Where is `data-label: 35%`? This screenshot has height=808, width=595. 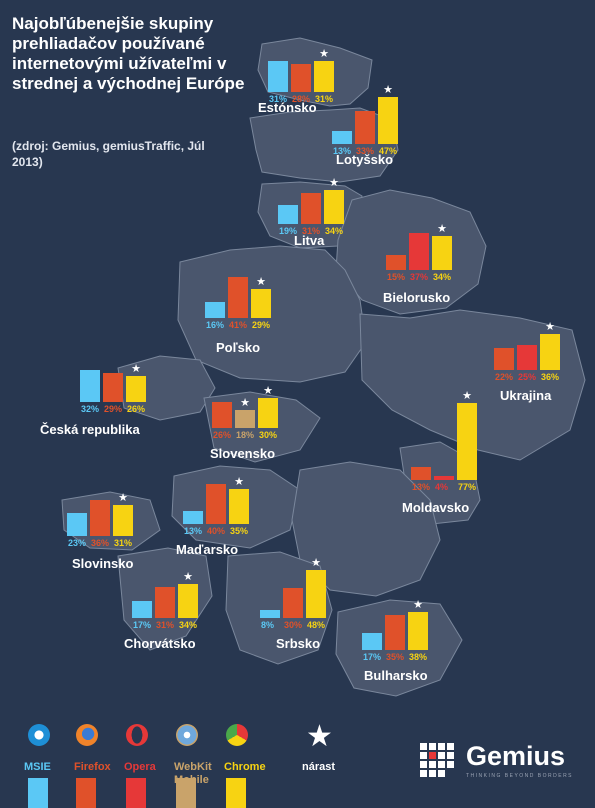
data-label: 35% is located at coordinates (239, 531).